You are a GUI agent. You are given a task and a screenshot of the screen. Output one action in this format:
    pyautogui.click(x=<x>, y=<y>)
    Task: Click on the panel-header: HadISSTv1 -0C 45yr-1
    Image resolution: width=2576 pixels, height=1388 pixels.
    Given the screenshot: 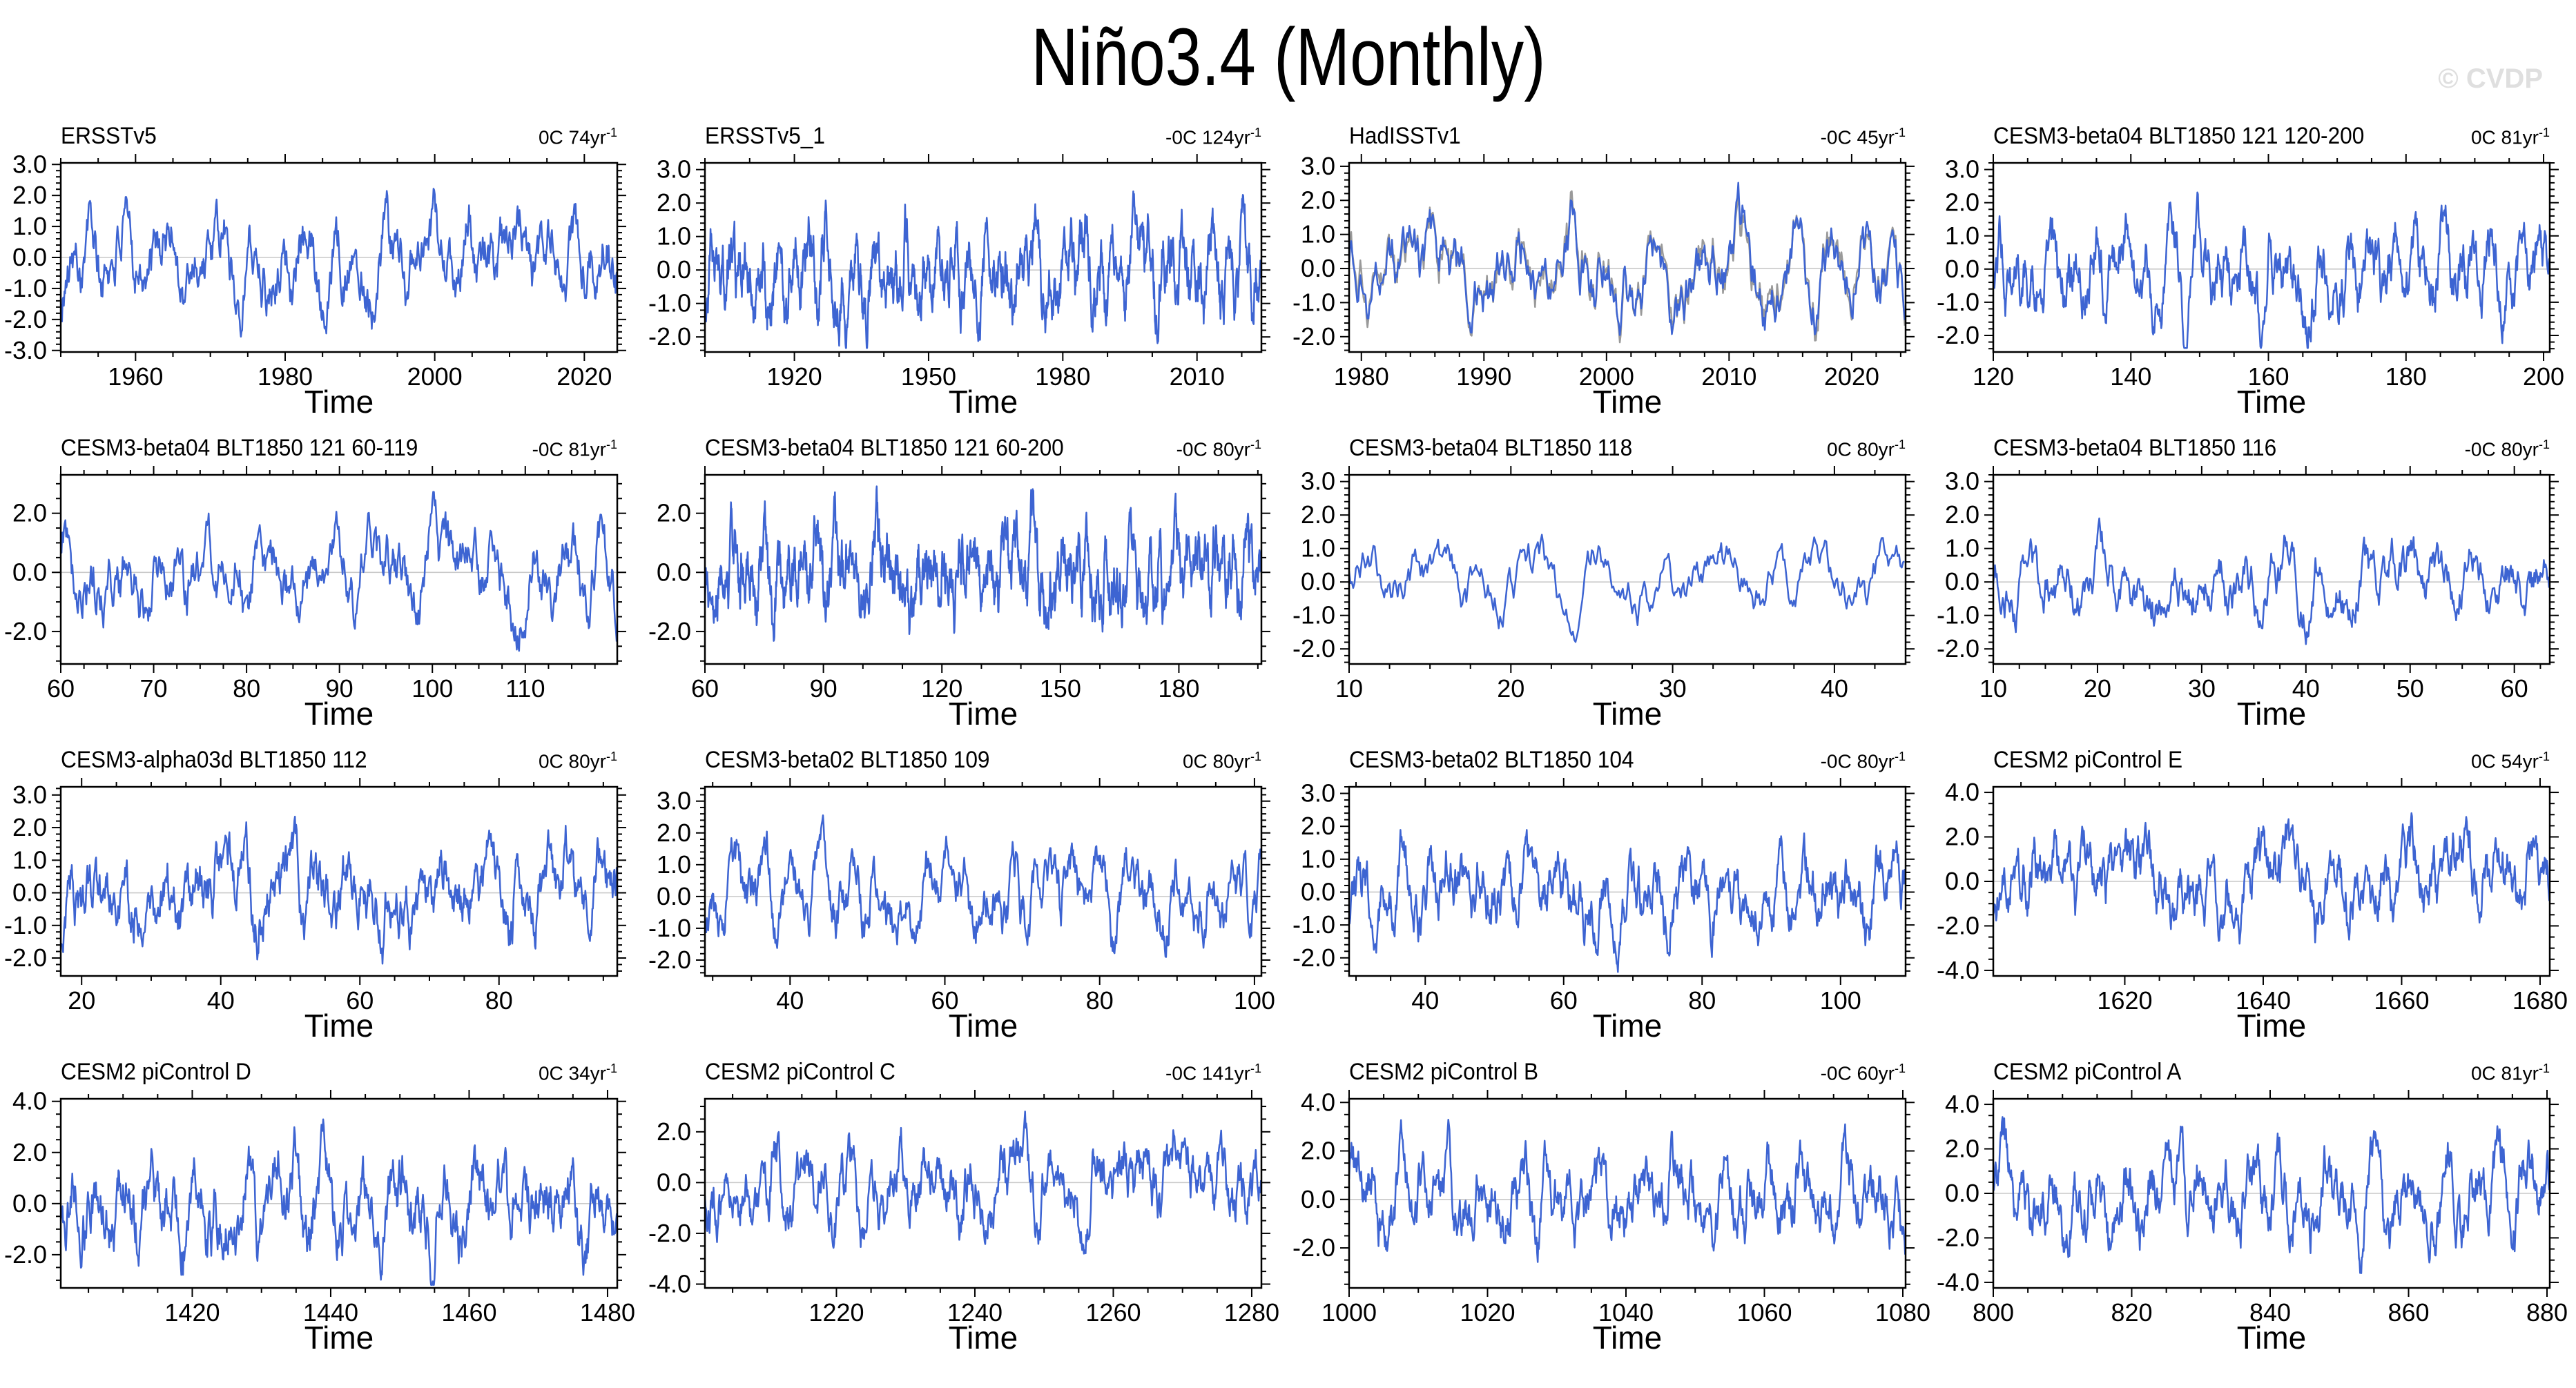 What is the action you would take?
    pyautogui.click(x=1628, y=128)
    